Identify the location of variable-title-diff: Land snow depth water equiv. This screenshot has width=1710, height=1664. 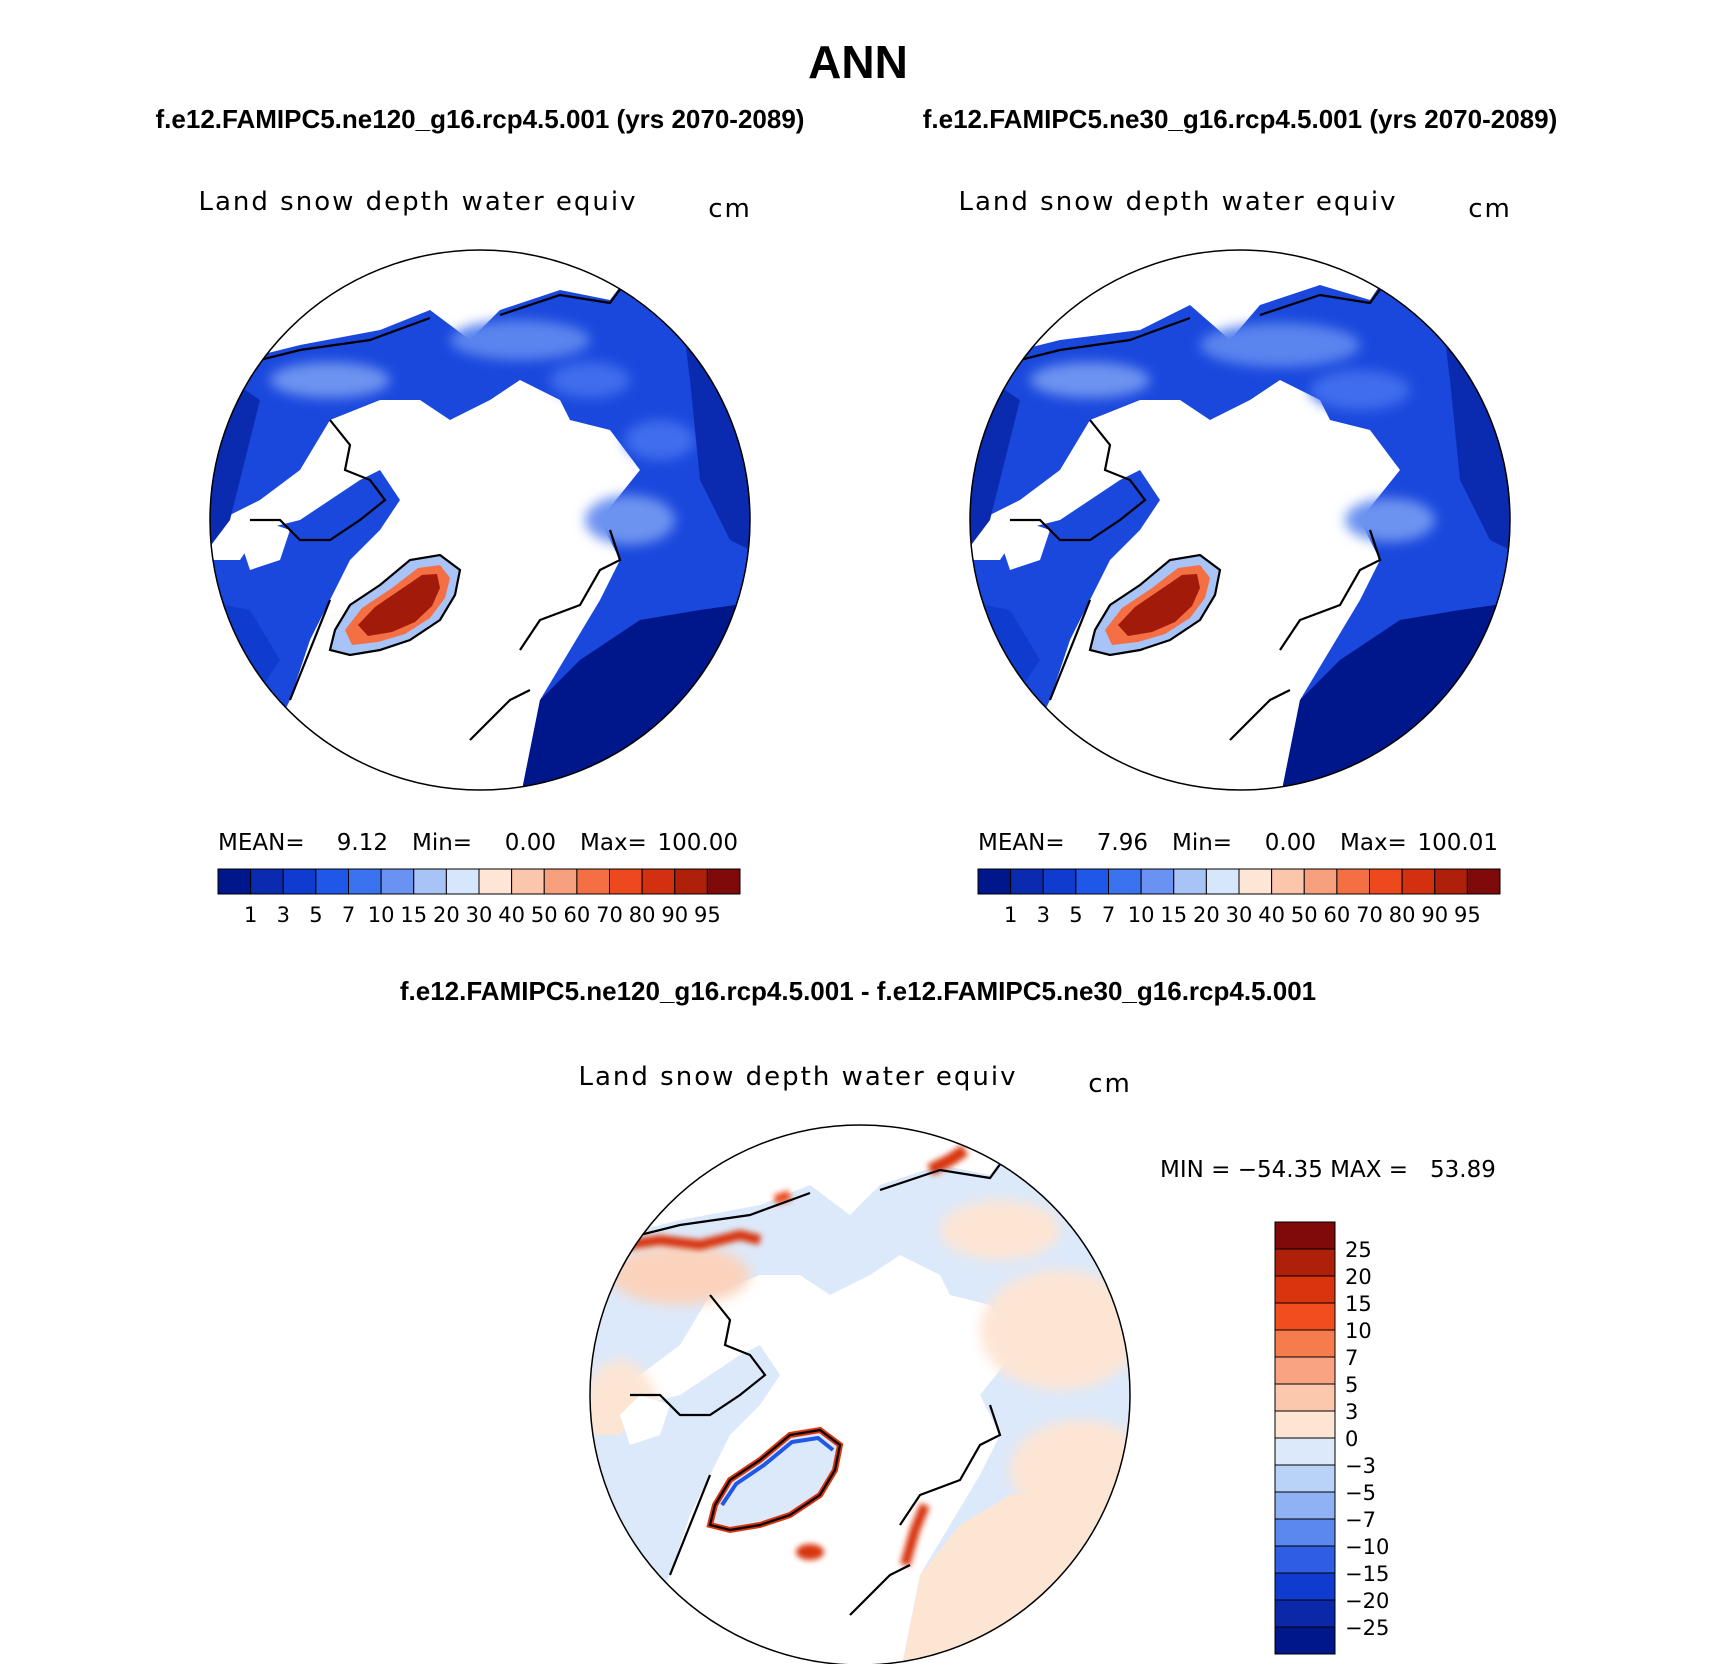
(798, 1077).